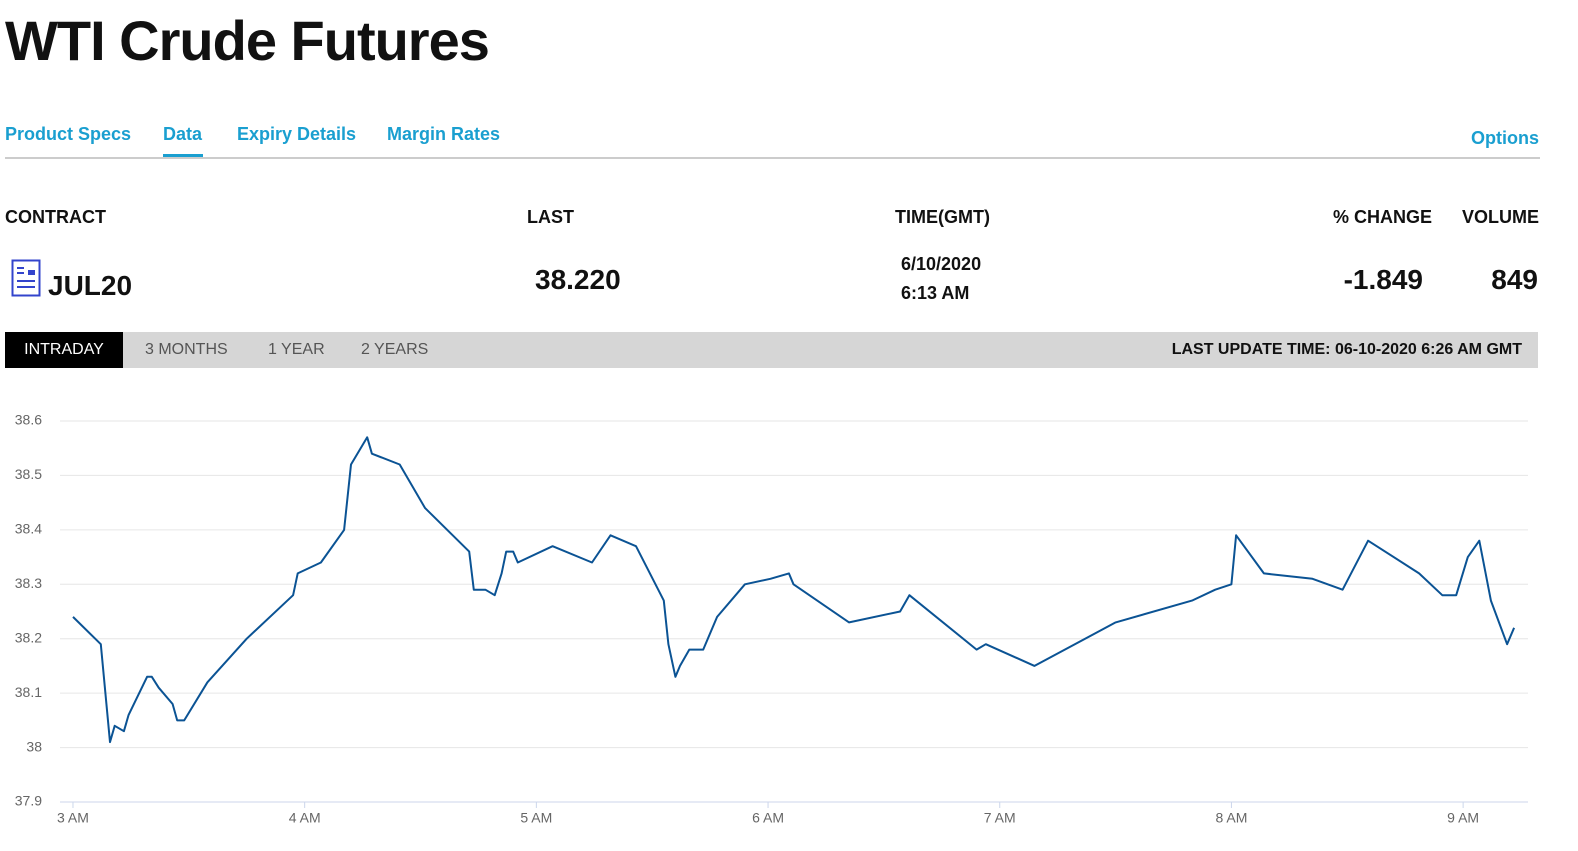  What do you see at coordinates (28, 637) in the screenshot?
I see `y-tick-label: 38.2` at bounding box center [28, 637].